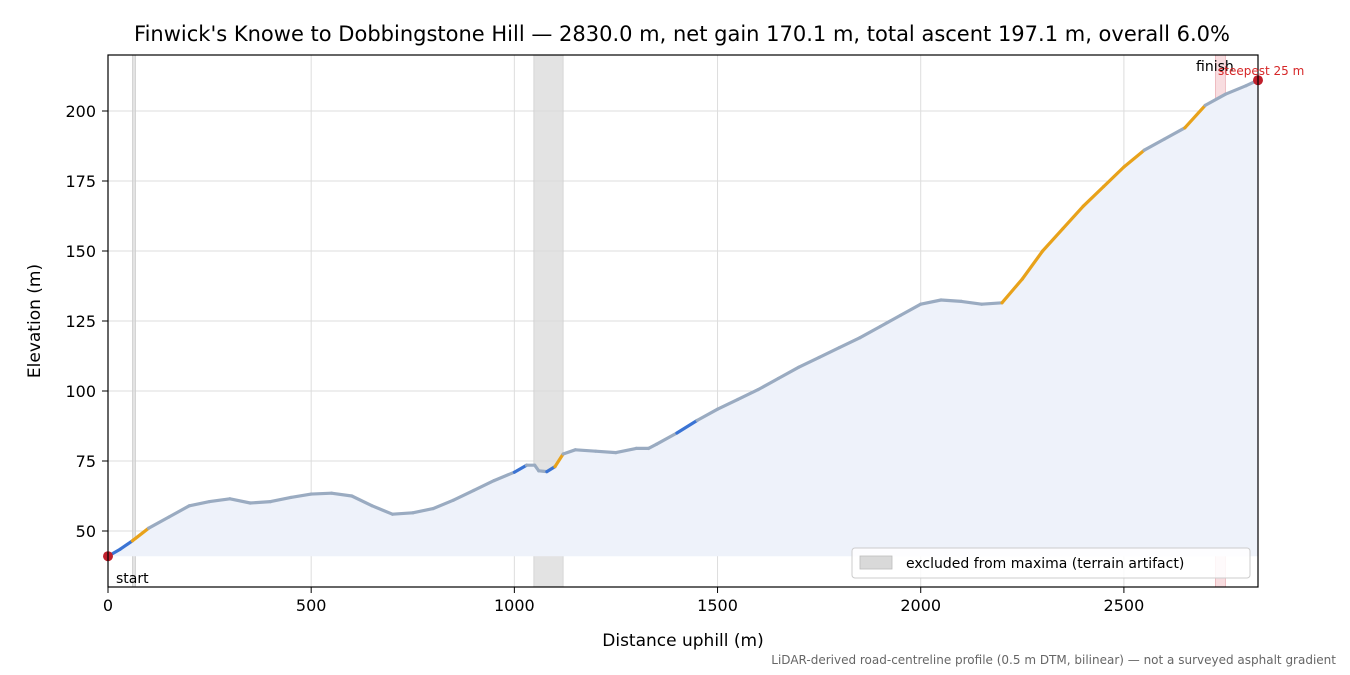 The image size is (1350, 675). I want to click on y-tick-label: 150, so click(80, 251).